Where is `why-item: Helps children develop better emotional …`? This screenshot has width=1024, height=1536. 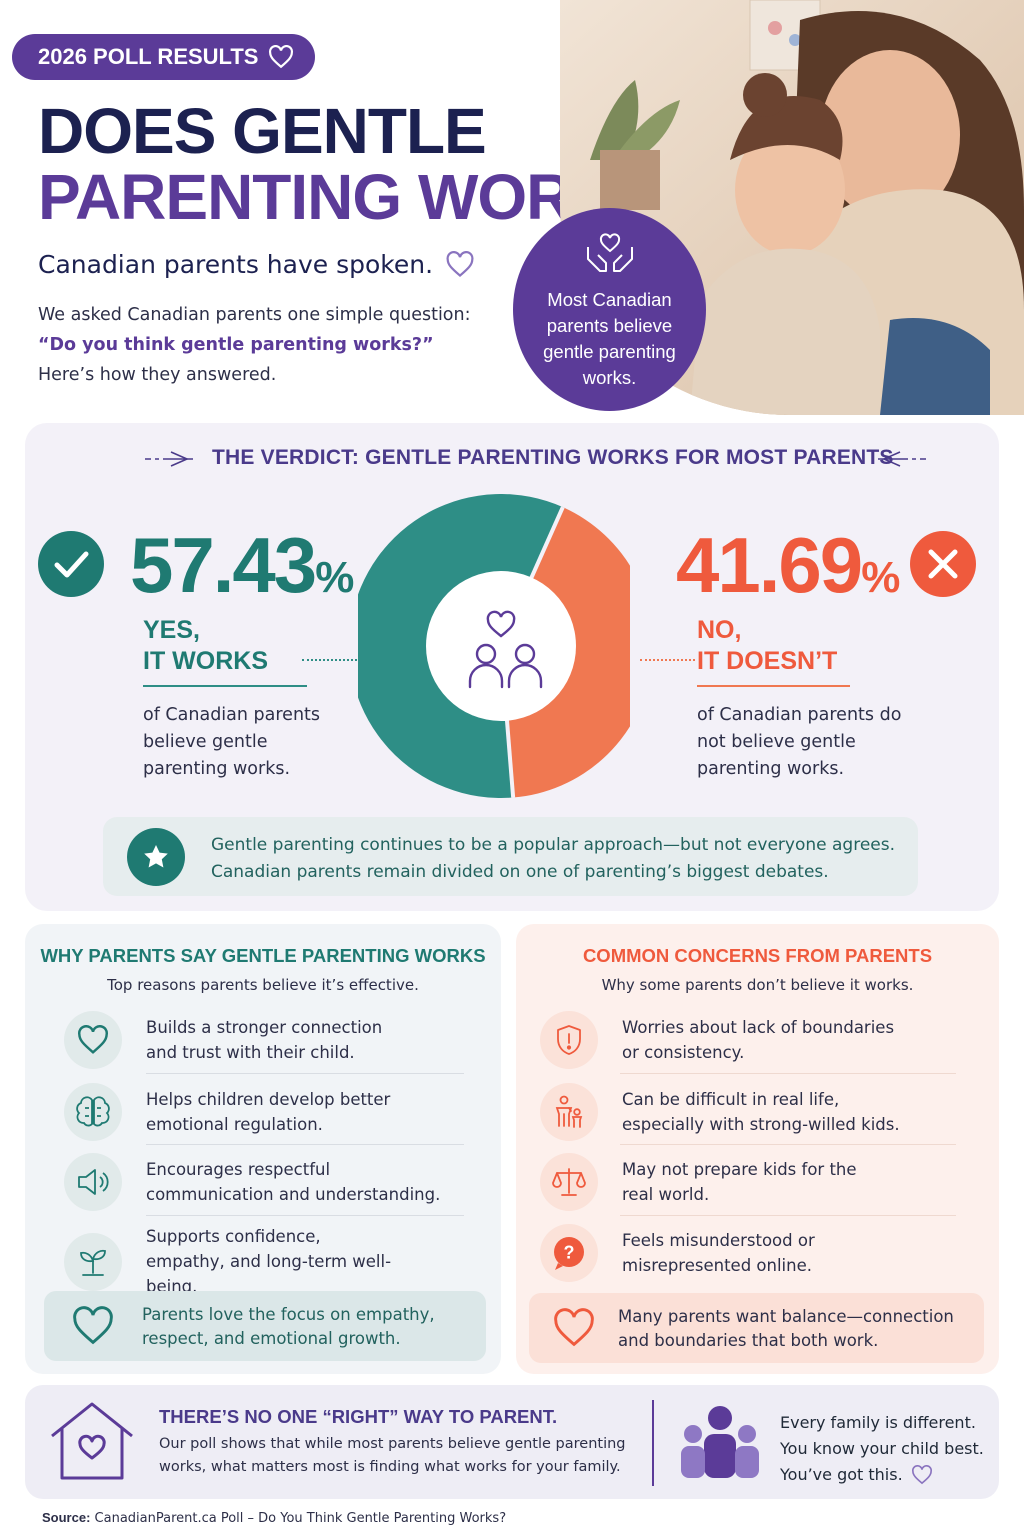
why-item: Helps children develop better emotional … is located at coordinates (274, 1112).